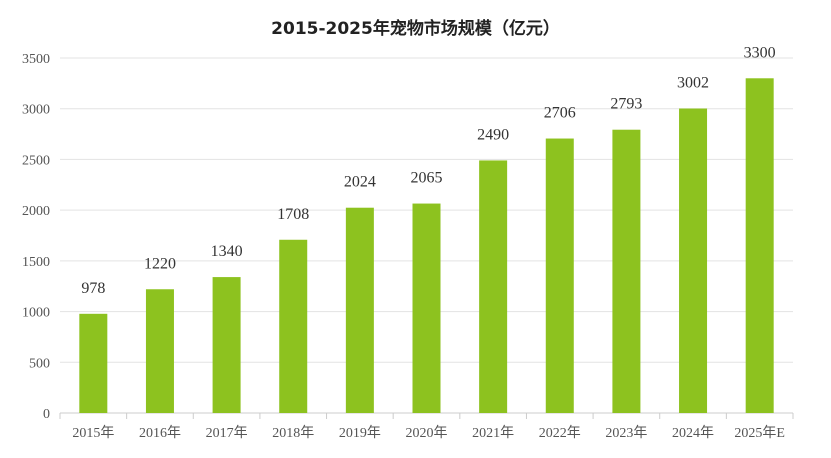  I want to click on x-tick-label: 2019年, so click(360, 433).